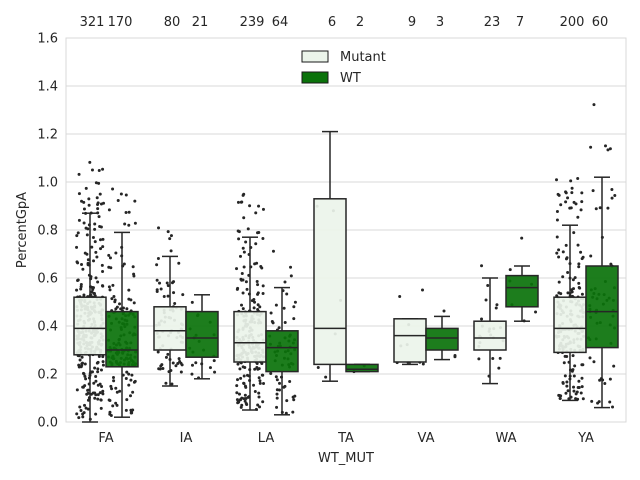 This screenshot has width=640, height=480. Describe the element at coordinates (47, 279) in the screenshot. I see `y-tick-label: 0.6` at that location.